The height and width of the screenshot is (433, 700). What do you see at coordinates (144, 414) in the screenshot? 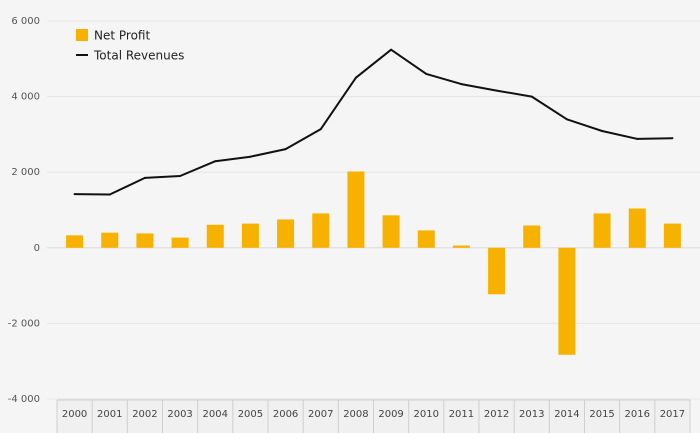
I see `x-tick-label: 2002` at bounding box center [144, 414].